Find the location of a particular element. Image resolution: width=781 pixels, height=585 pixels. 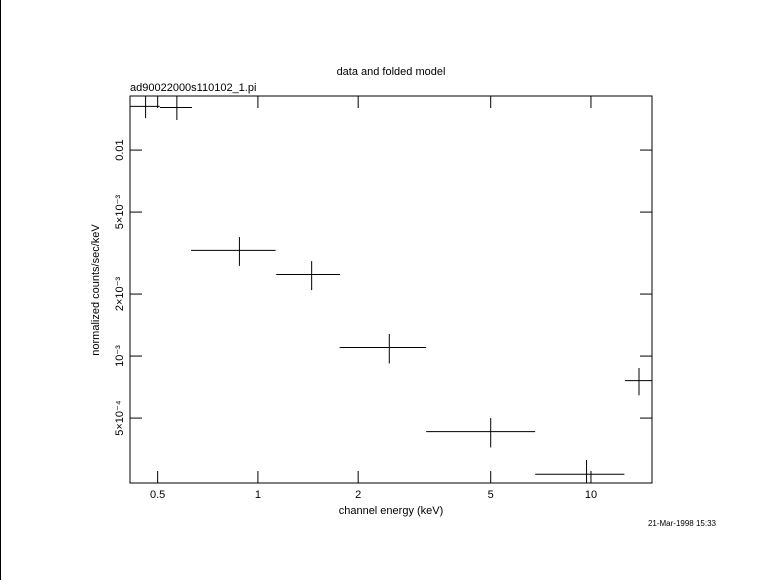

y-axis-label: normalized counts/sec/keV is located at coordinates (96, 290).